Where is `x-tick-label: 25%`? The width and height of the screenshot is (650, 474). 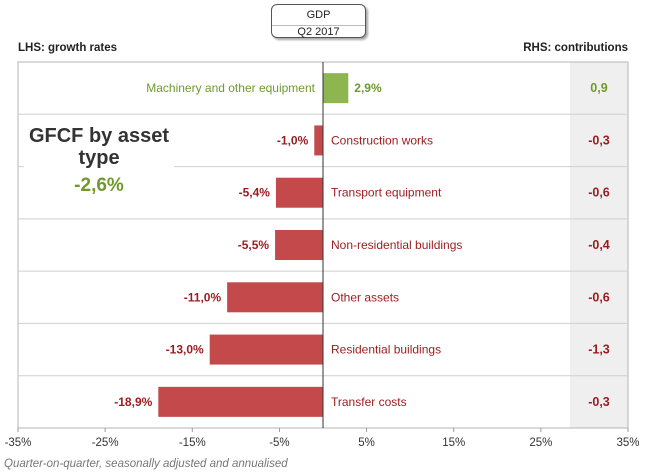 x-tick-label: 25% is located at coordinates (540, 443).